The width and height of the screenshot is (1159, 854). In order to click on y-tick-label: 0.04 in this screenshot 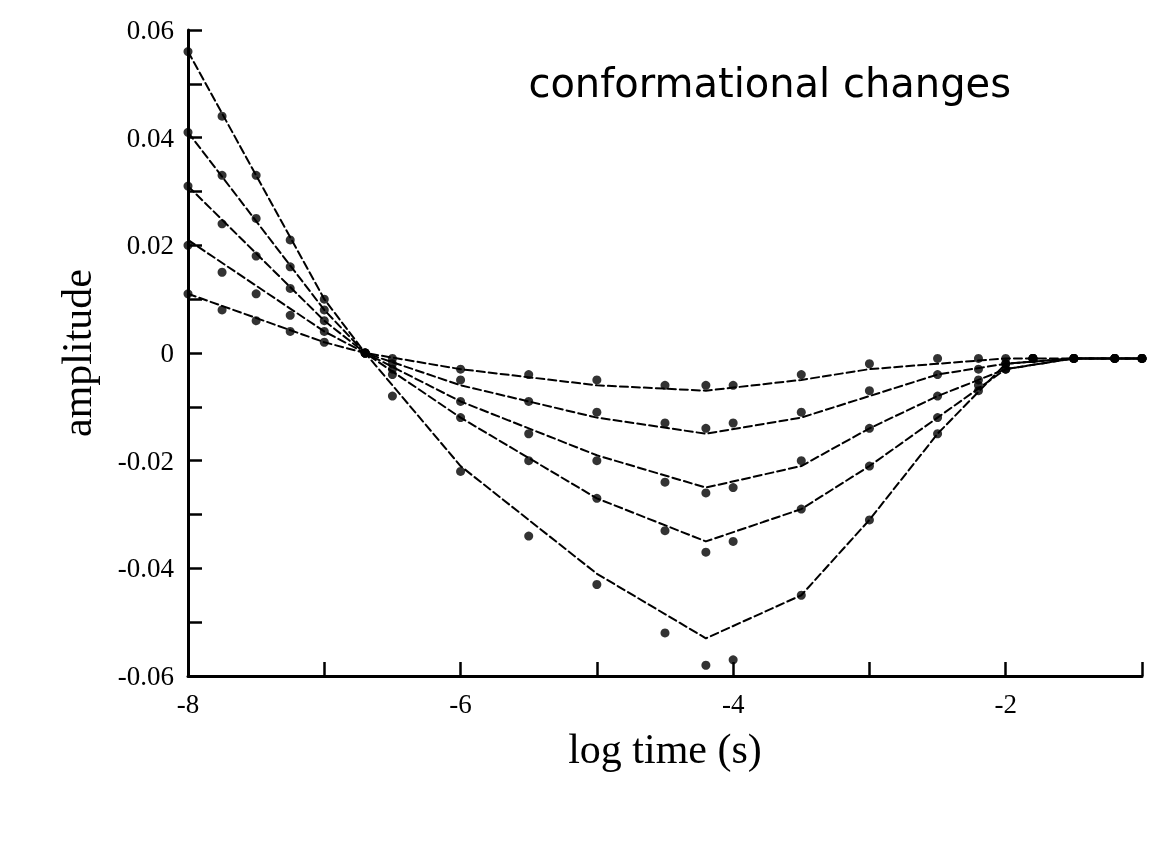, I will do `click(150, 137)`.